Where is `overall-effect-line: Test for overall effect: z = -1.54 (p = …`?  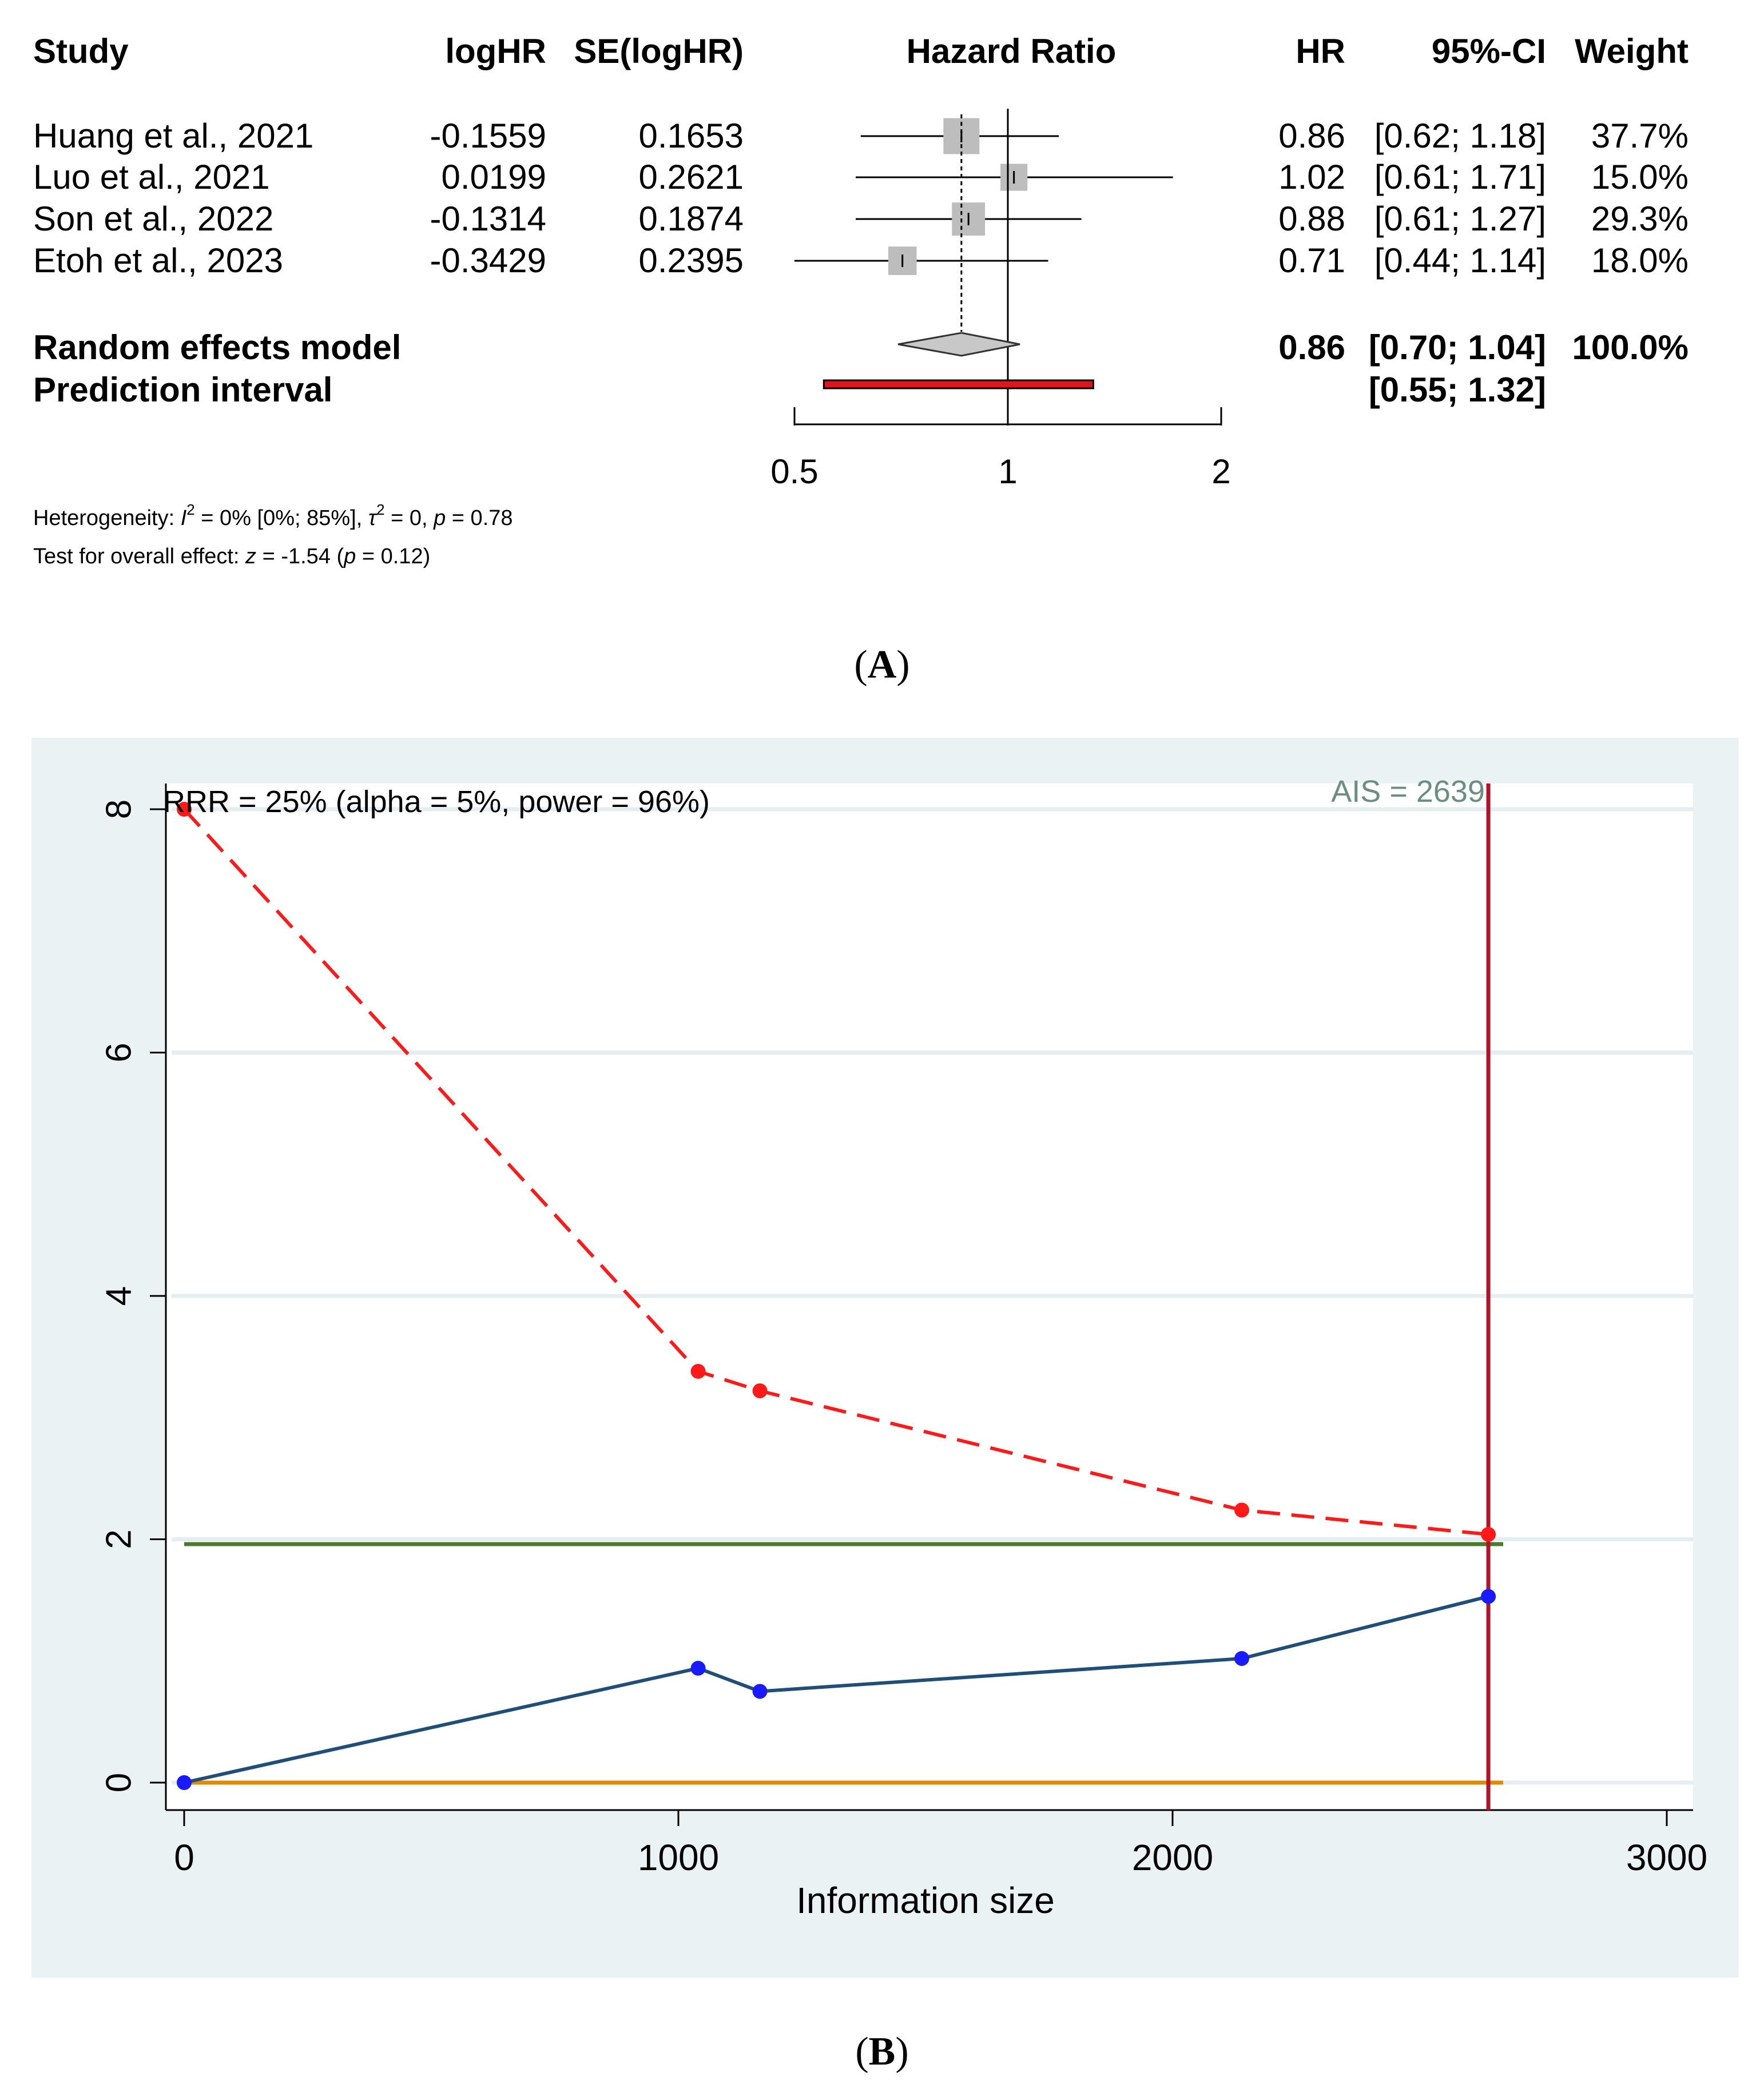 overall-effect-line: Test for overall effect: z = -1.54 (p = … is located at coordinates (231, 556).